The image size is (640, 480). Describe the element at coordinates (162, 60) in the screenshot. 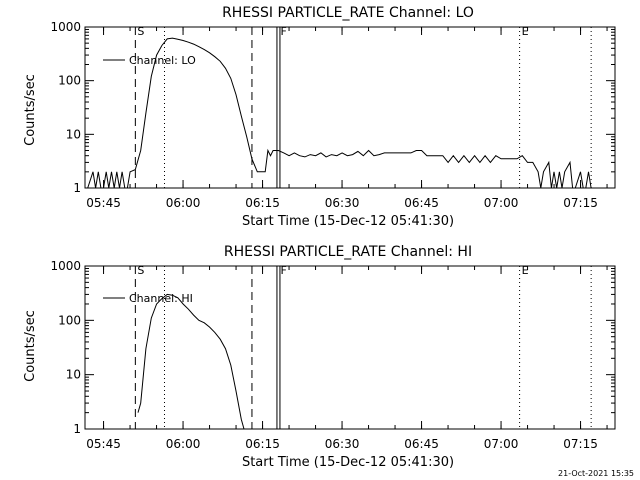

I see `legend-label: Channel: LO` at that location.